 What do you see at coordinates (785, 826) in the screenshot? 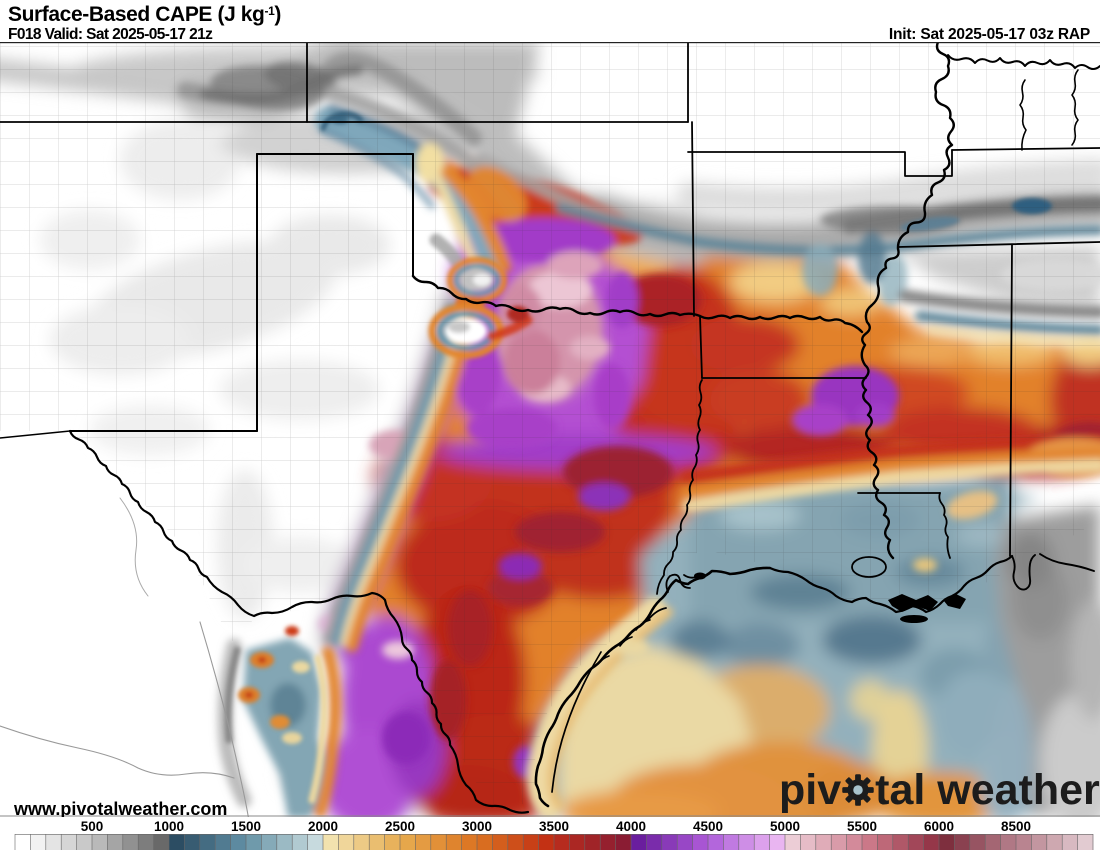
I see `svg-text: 5000` at bounding box center [785, 826].